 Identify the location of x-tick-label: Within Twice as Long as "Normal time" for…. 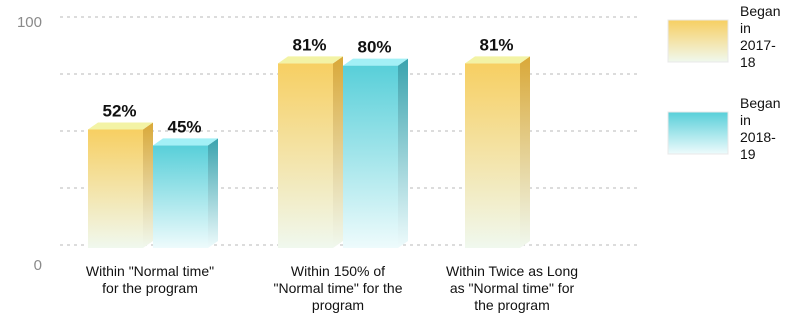
(512, 288).